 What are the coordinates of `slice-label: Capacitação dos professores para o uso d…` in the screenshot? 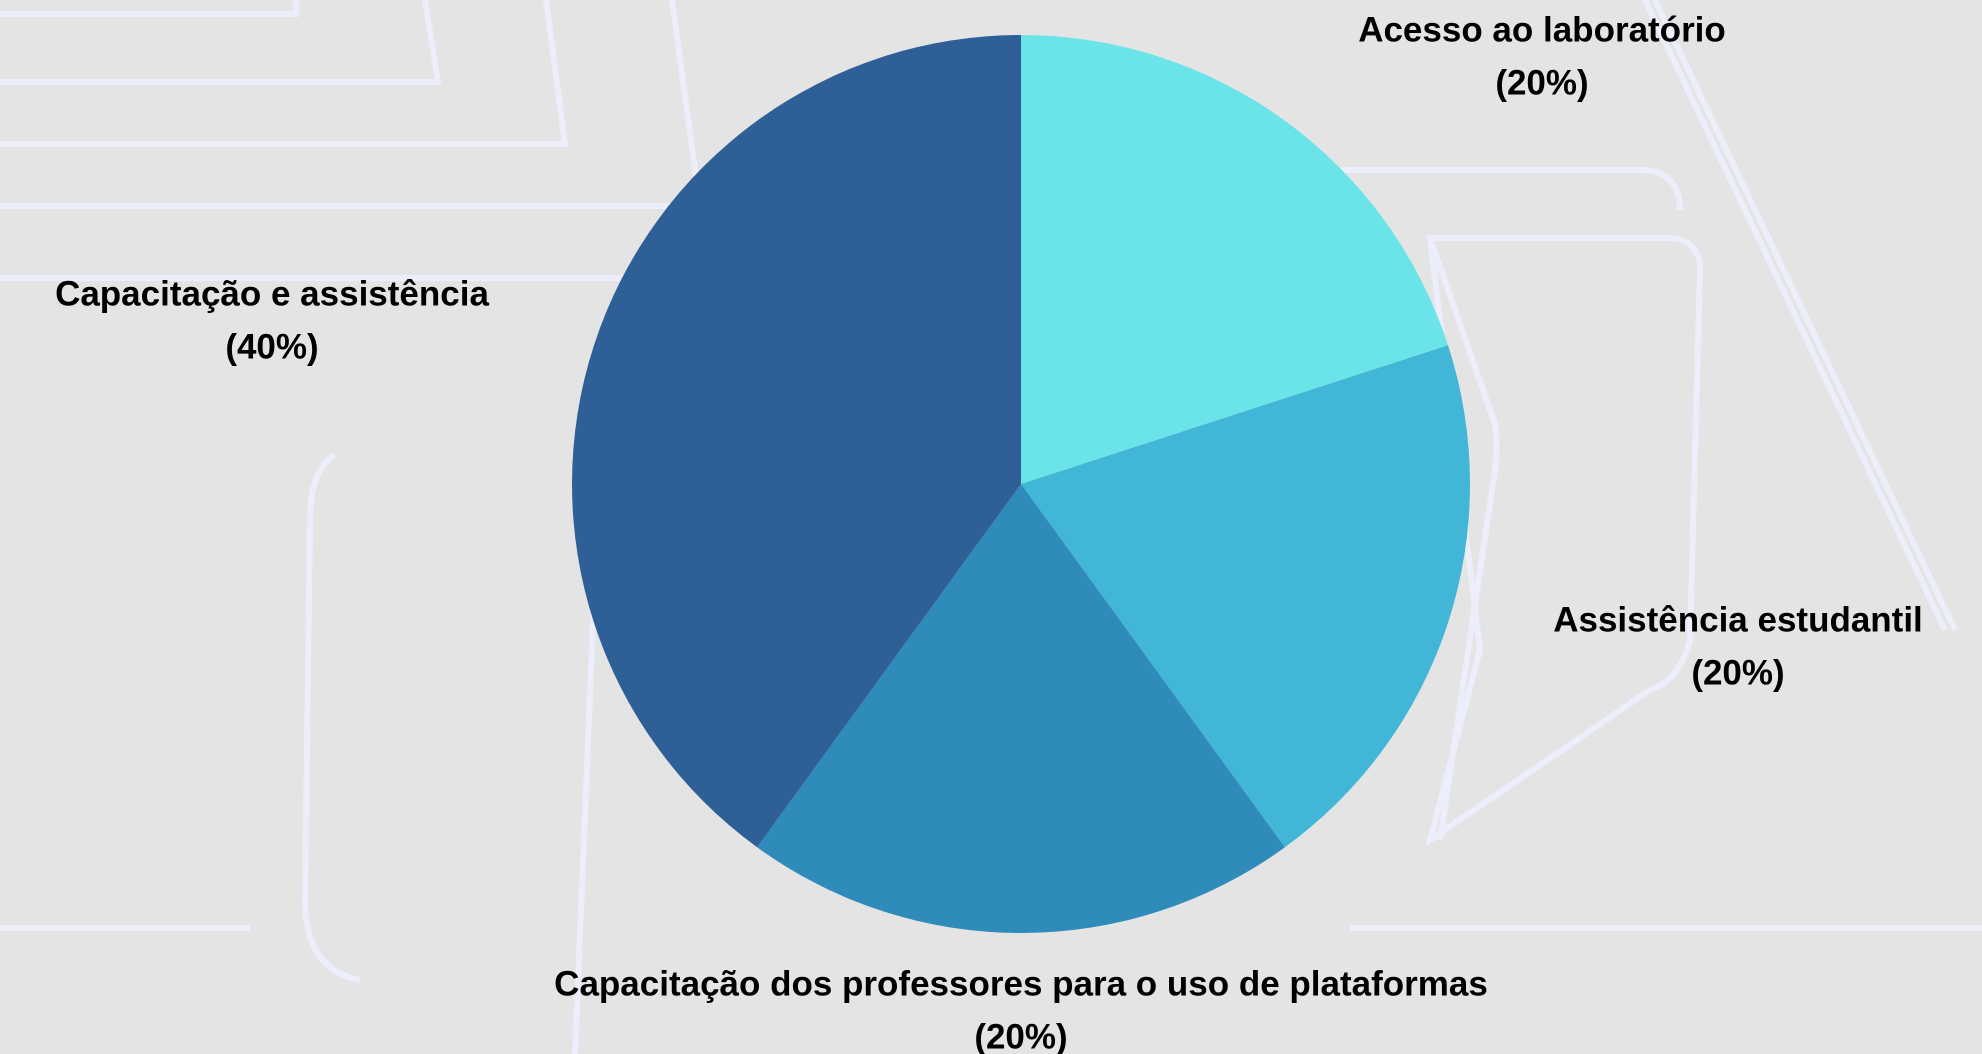 It's located at (1021, 983).